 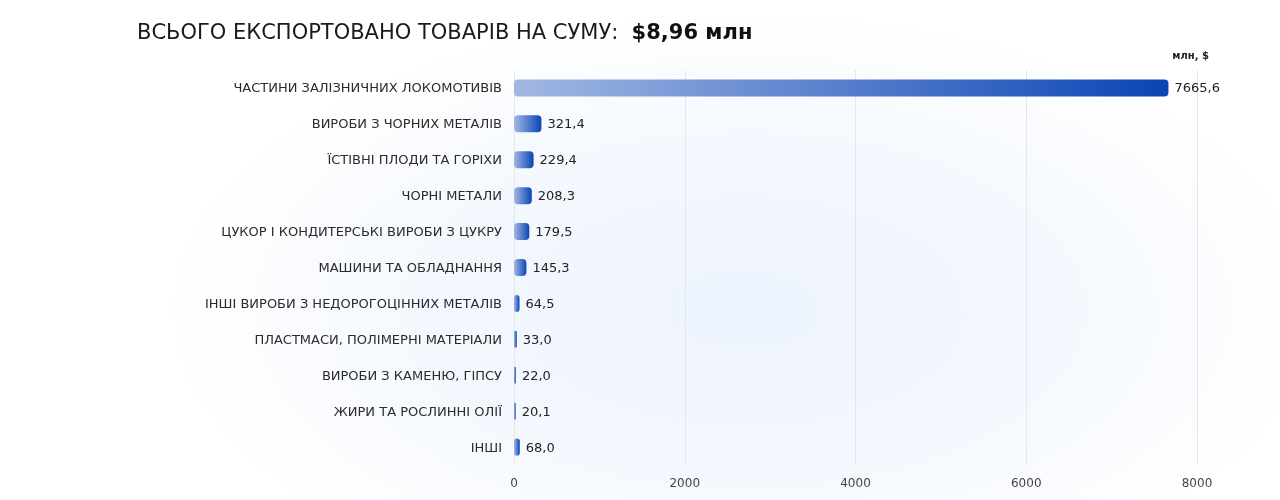 I want to click on data-label: 22,0, so click(x=536, y=375).